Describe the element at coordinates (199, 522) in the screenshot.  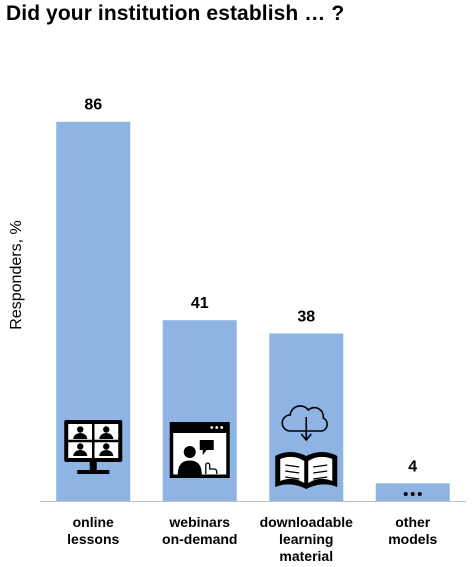
I see `category-label-line: webinars` at that location.